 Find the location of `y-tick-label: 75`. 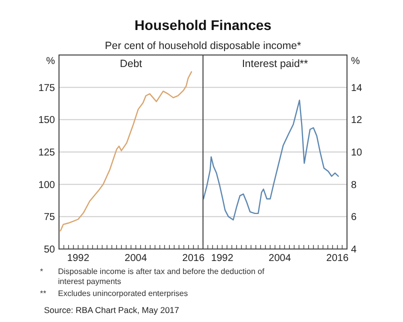

y-tick-label: 75 is located at coordinates (50, 218).